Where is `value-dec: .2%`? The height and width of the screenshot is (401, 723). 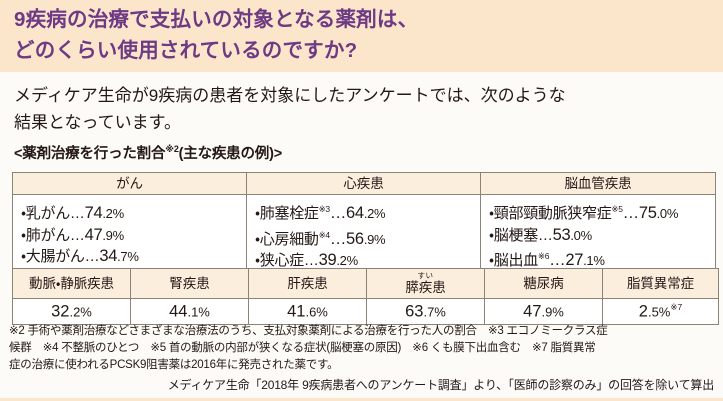
value-dec: .2% is located at coordinates (80, 312).